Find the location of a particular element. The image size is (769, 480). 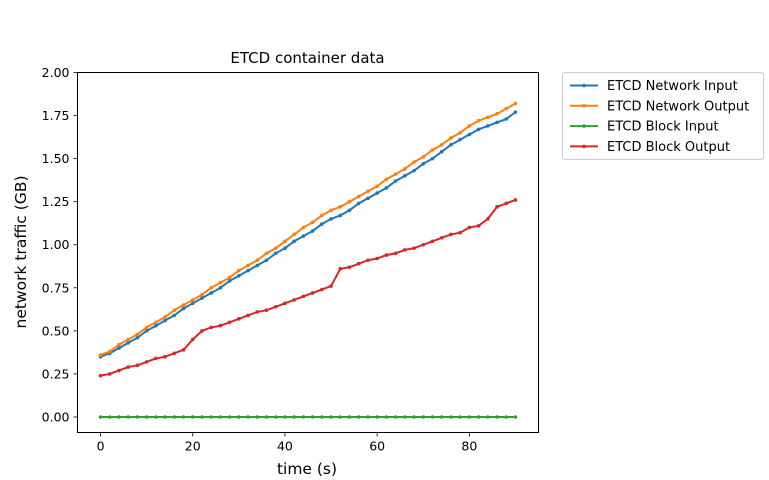

y-tick-label: 0.00 is located at coordinates (56, 416).